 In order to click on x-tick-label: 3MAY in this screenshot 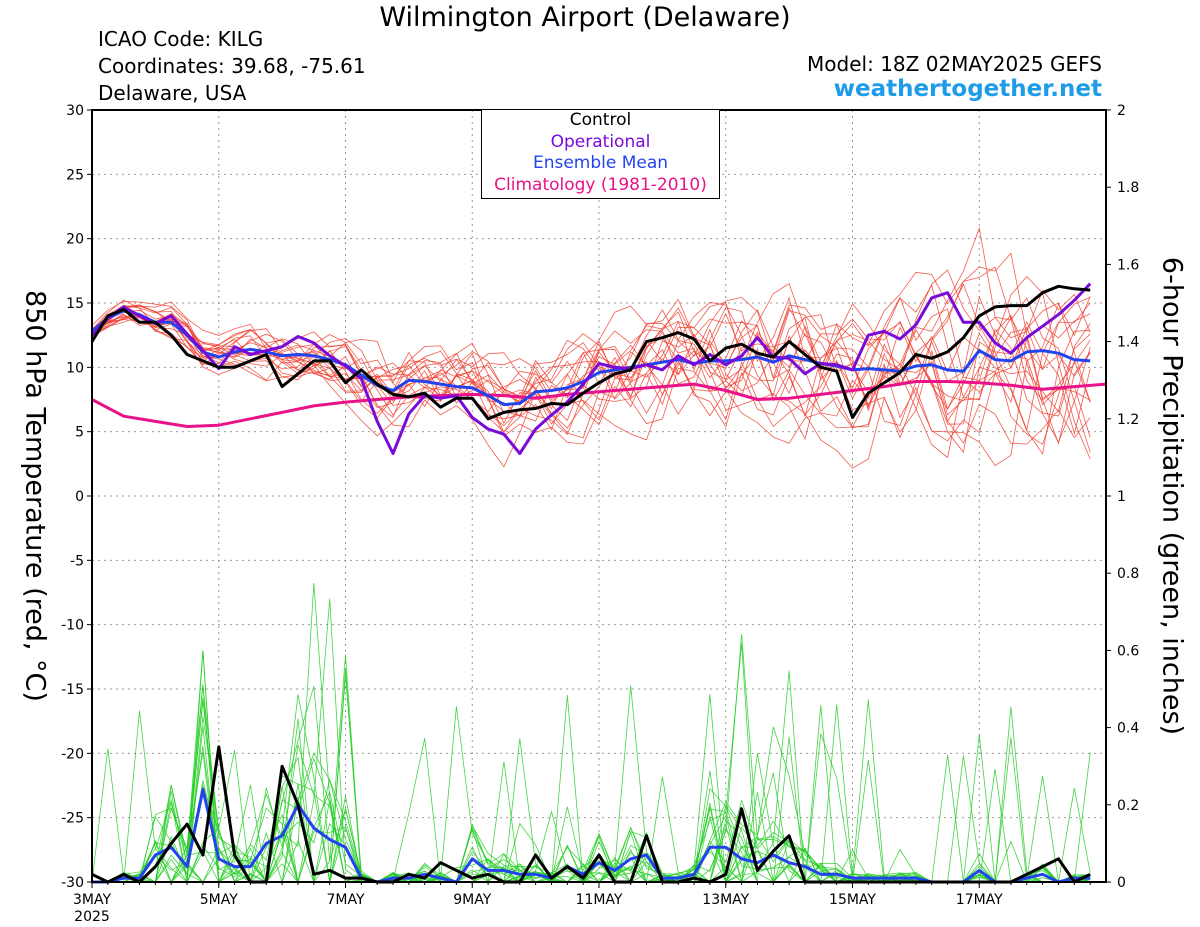, I will do `click(92, 900)`.